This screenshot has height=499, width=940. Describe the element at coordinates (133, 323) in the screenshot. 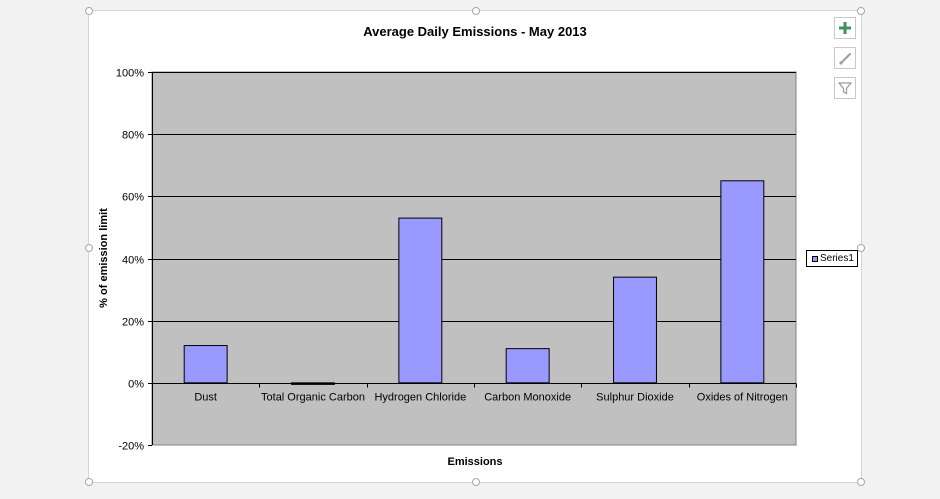

I see `y-tick-label: 20%` at that location.